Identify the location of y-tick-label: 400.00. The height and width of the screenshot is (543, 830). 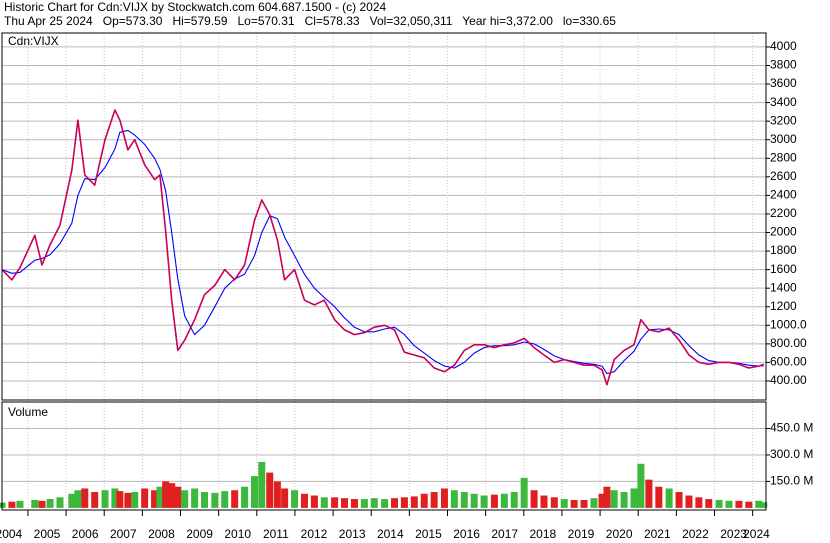
(788, 380).